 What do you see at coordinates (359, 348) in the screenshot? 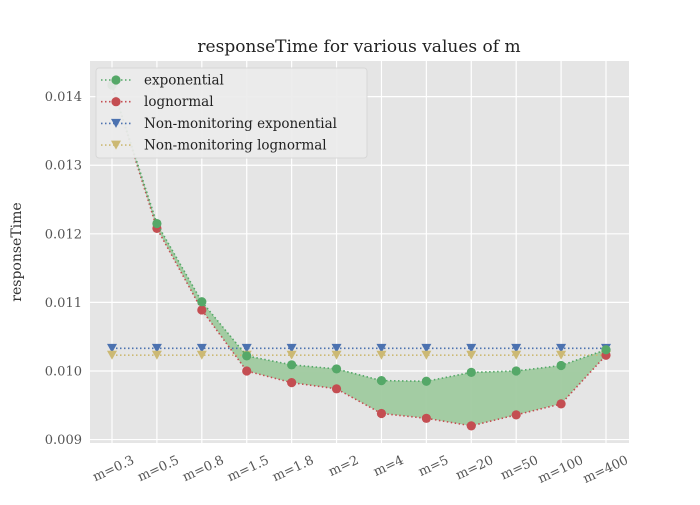
I see `series-non-monitoring-exponential` at bounding box center [359, 348].